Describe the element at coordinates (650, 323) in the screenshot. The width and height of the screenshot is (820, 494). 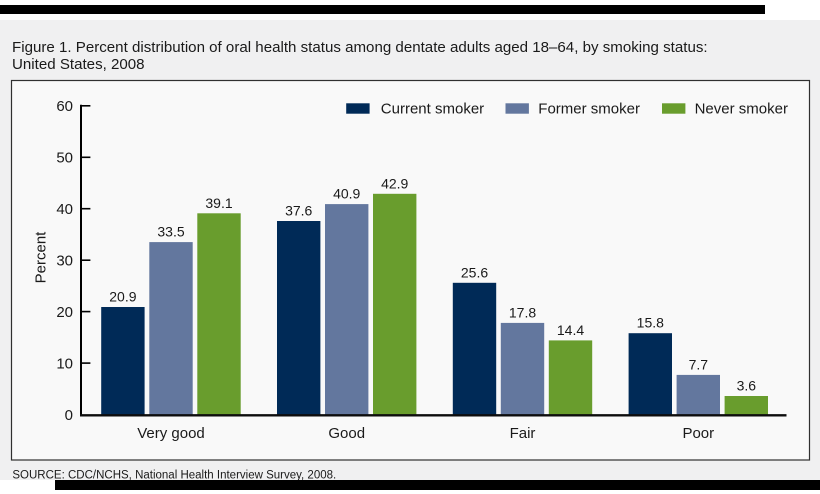
I see `svg-text: 15.8` at that location.